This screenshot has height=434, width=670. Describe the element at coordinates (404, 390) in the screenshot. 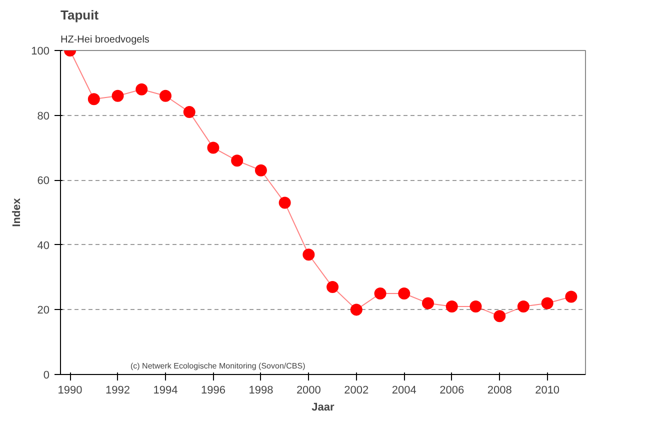

I see `x-tick-label: 2004` at that location.